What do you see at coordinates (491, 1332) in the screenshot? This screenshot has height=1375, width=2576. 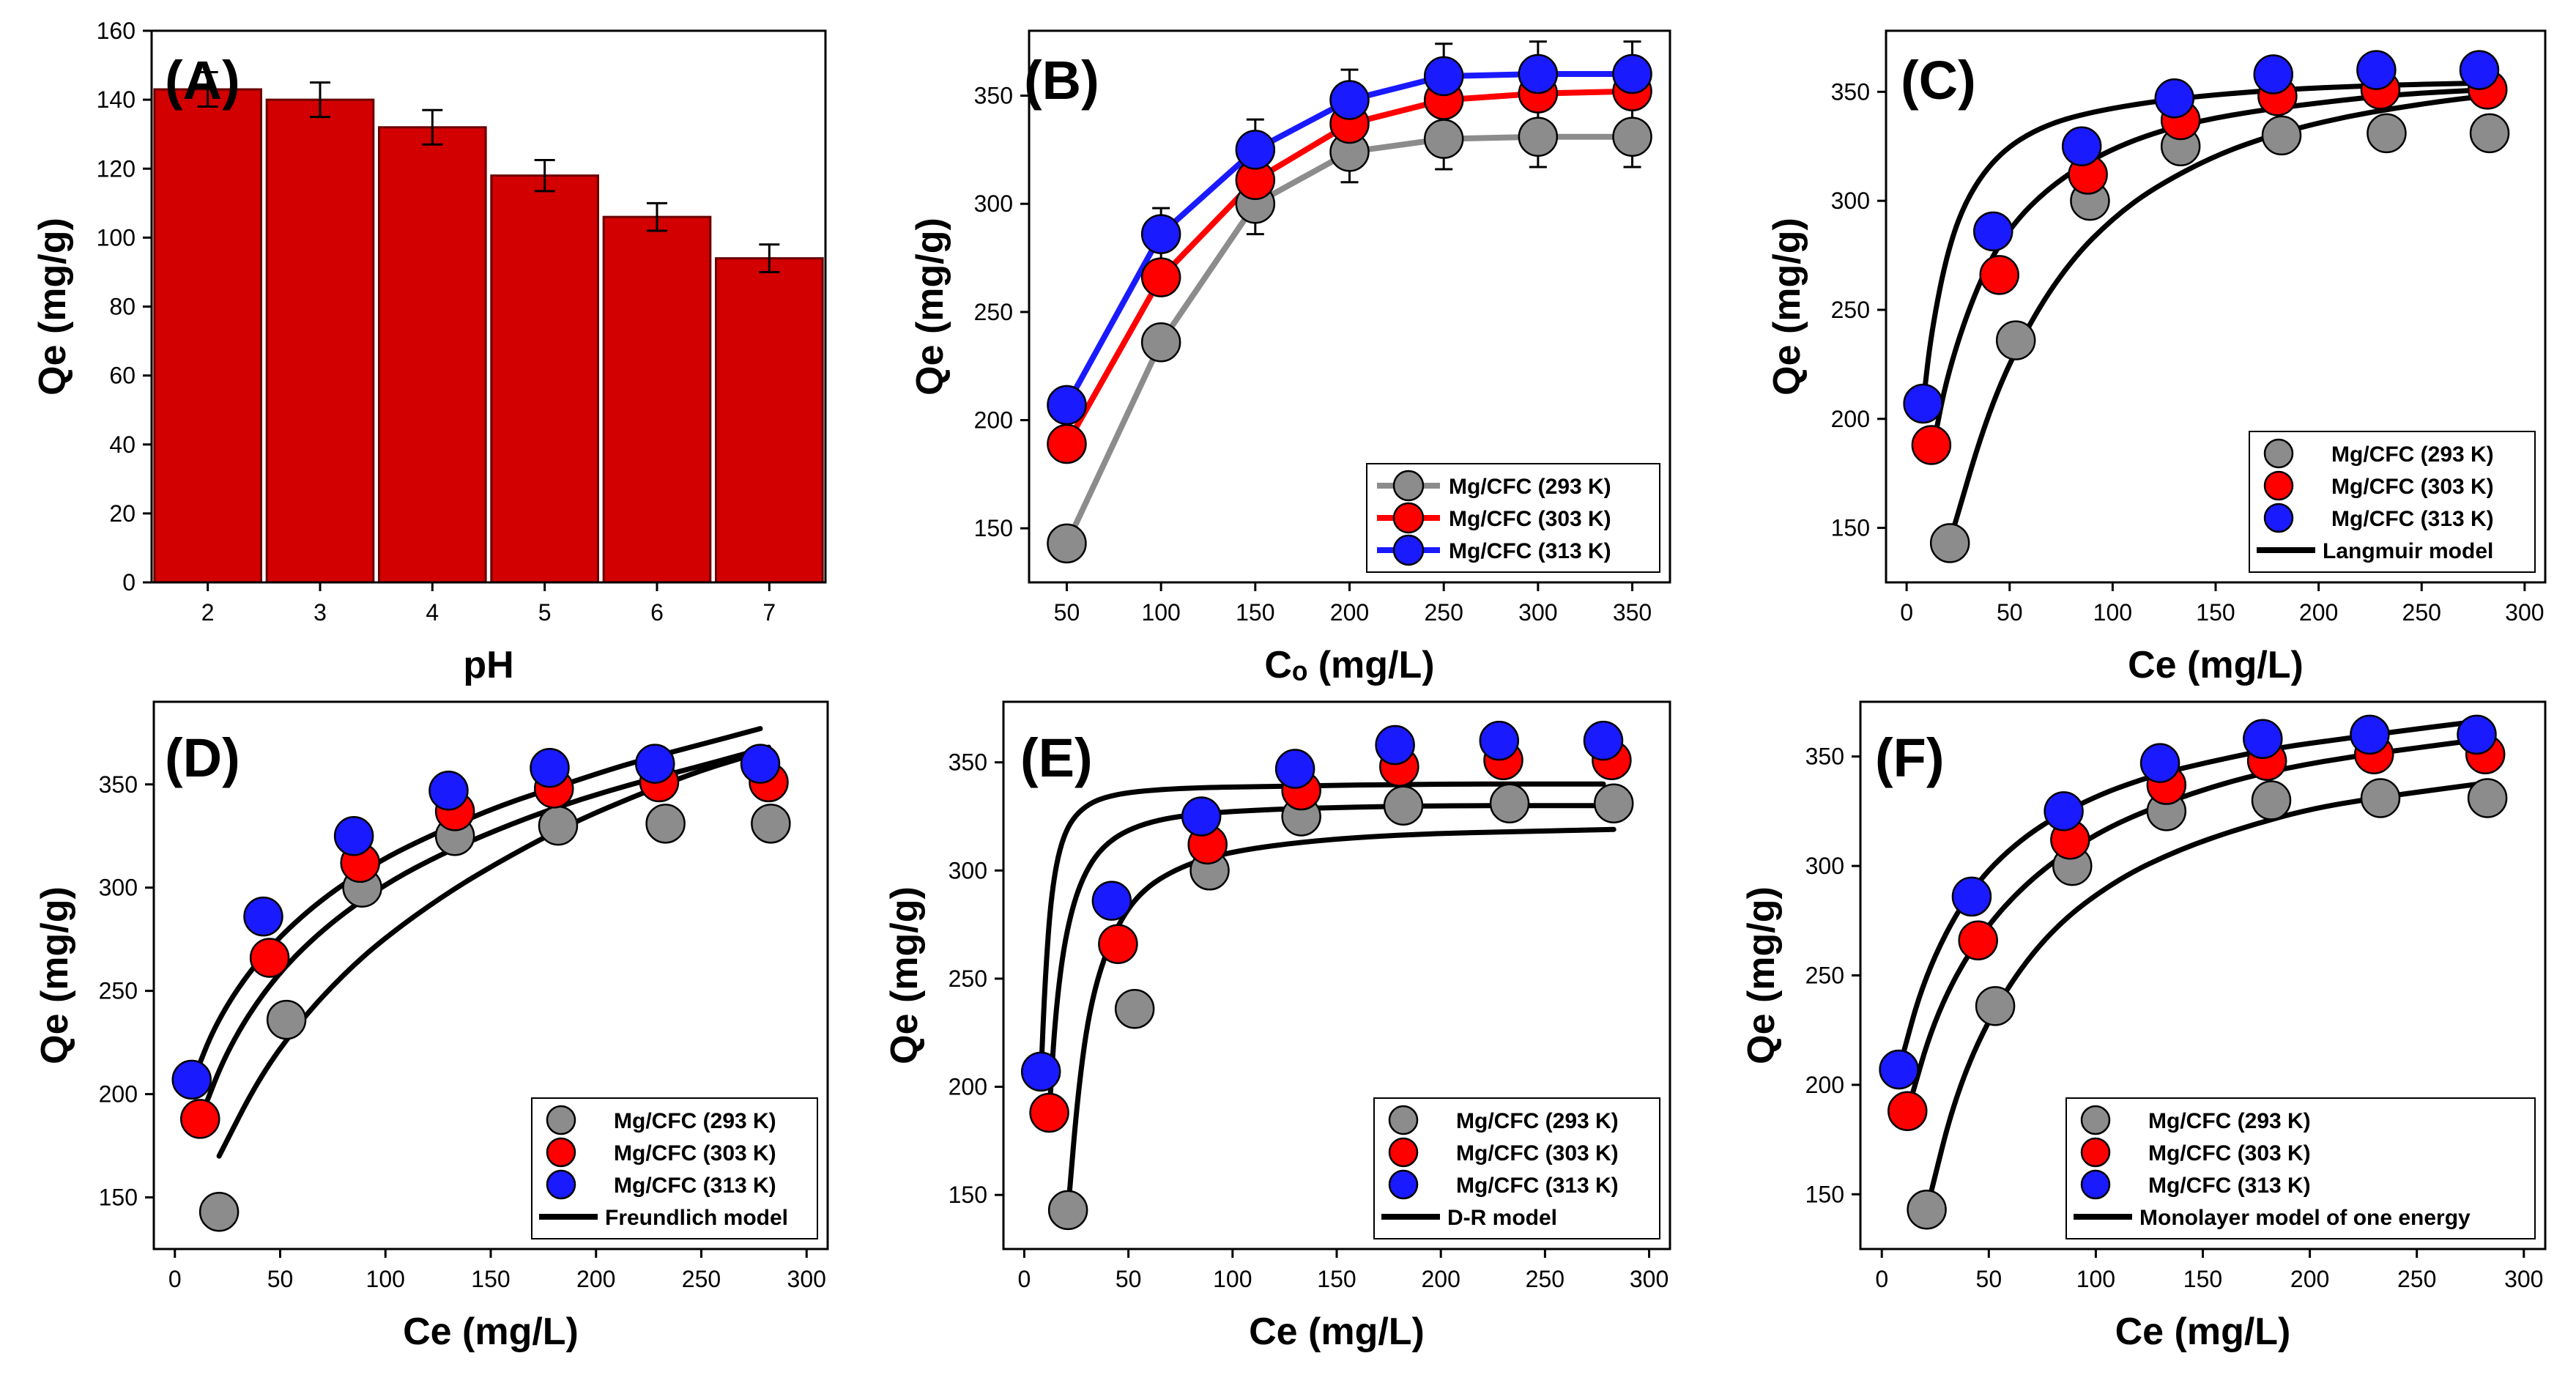 I see `x-axis-title: Ce (mg/L)` at bounding box center [491, 1332].